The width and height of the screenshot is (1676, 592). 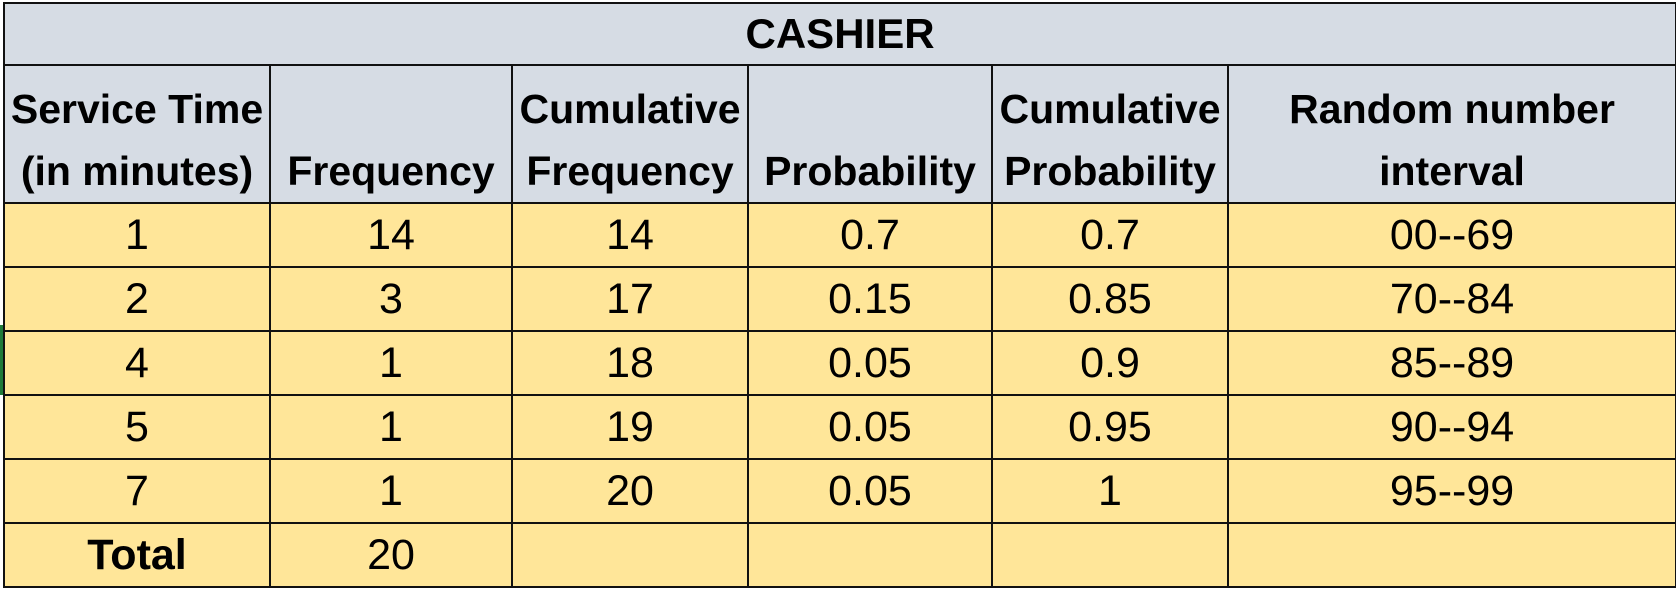 I want to click on header-cumulative-frequency-line1: Cumulative, so click(x=630, y=109).